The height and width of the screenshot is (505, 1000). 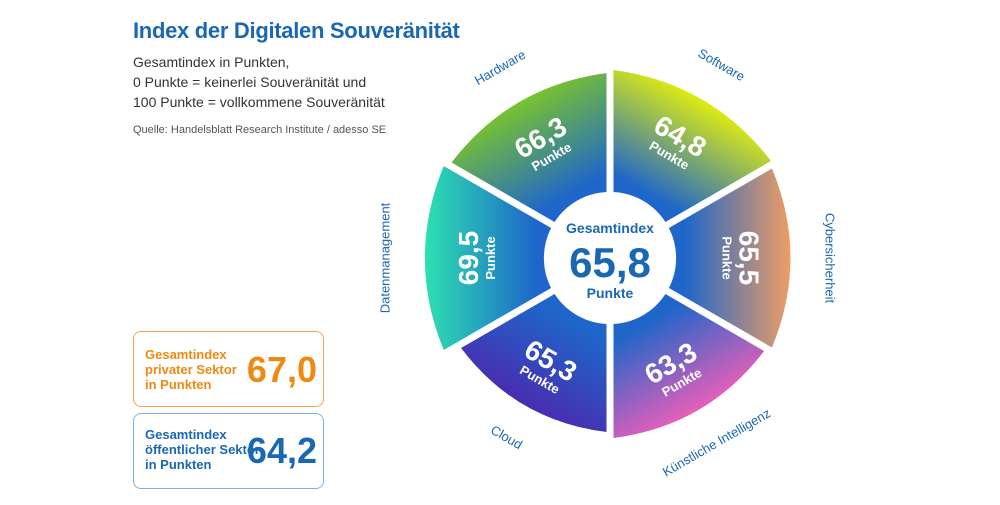 I want to click on segment-hardware, so click(x=529, y=147).